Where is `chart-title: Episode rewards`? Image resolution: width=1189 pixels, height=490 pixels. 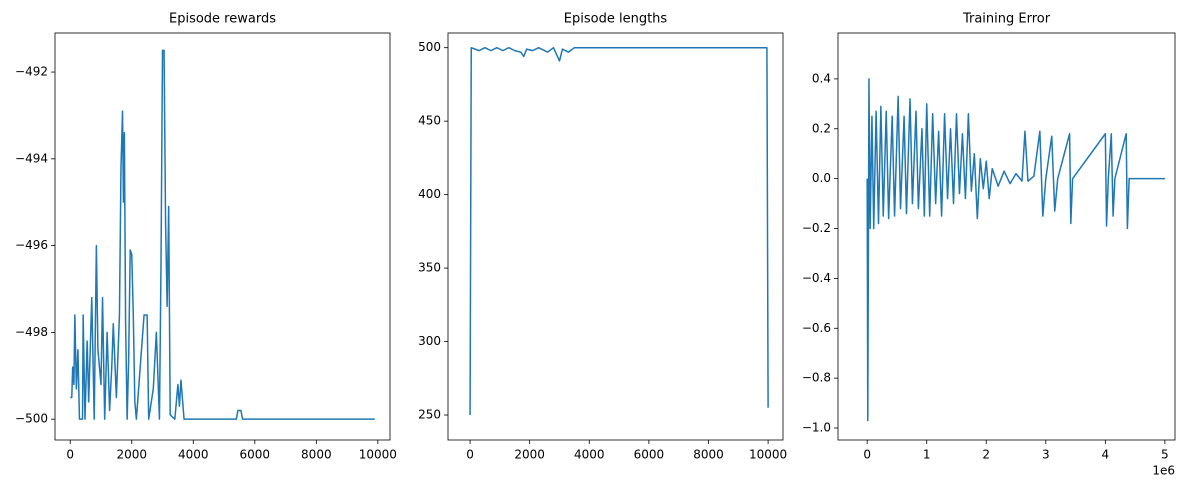
chart-title: Episode rewards is located at coordinates (222, 19).